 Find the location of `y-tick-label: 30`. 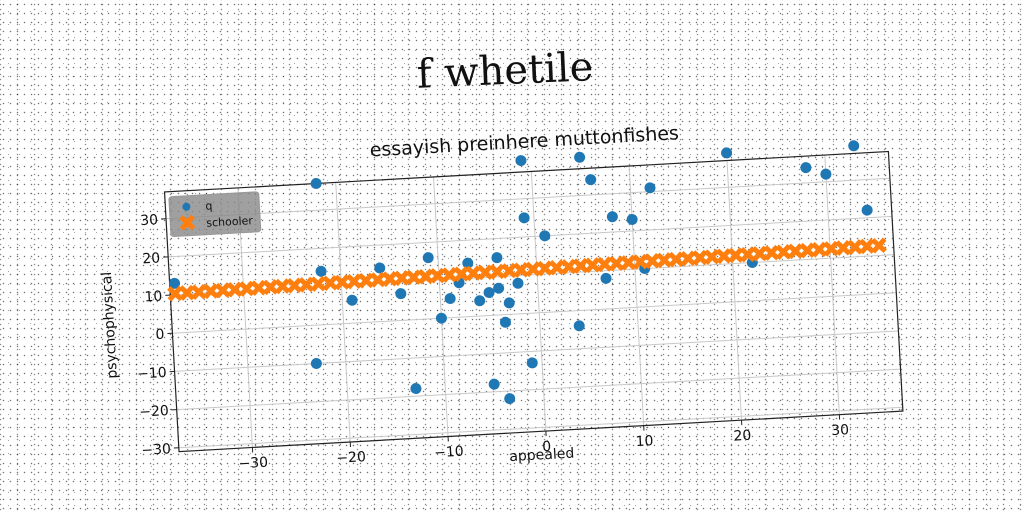

y-tick-label: 30 is located at coordinates (149, 220).